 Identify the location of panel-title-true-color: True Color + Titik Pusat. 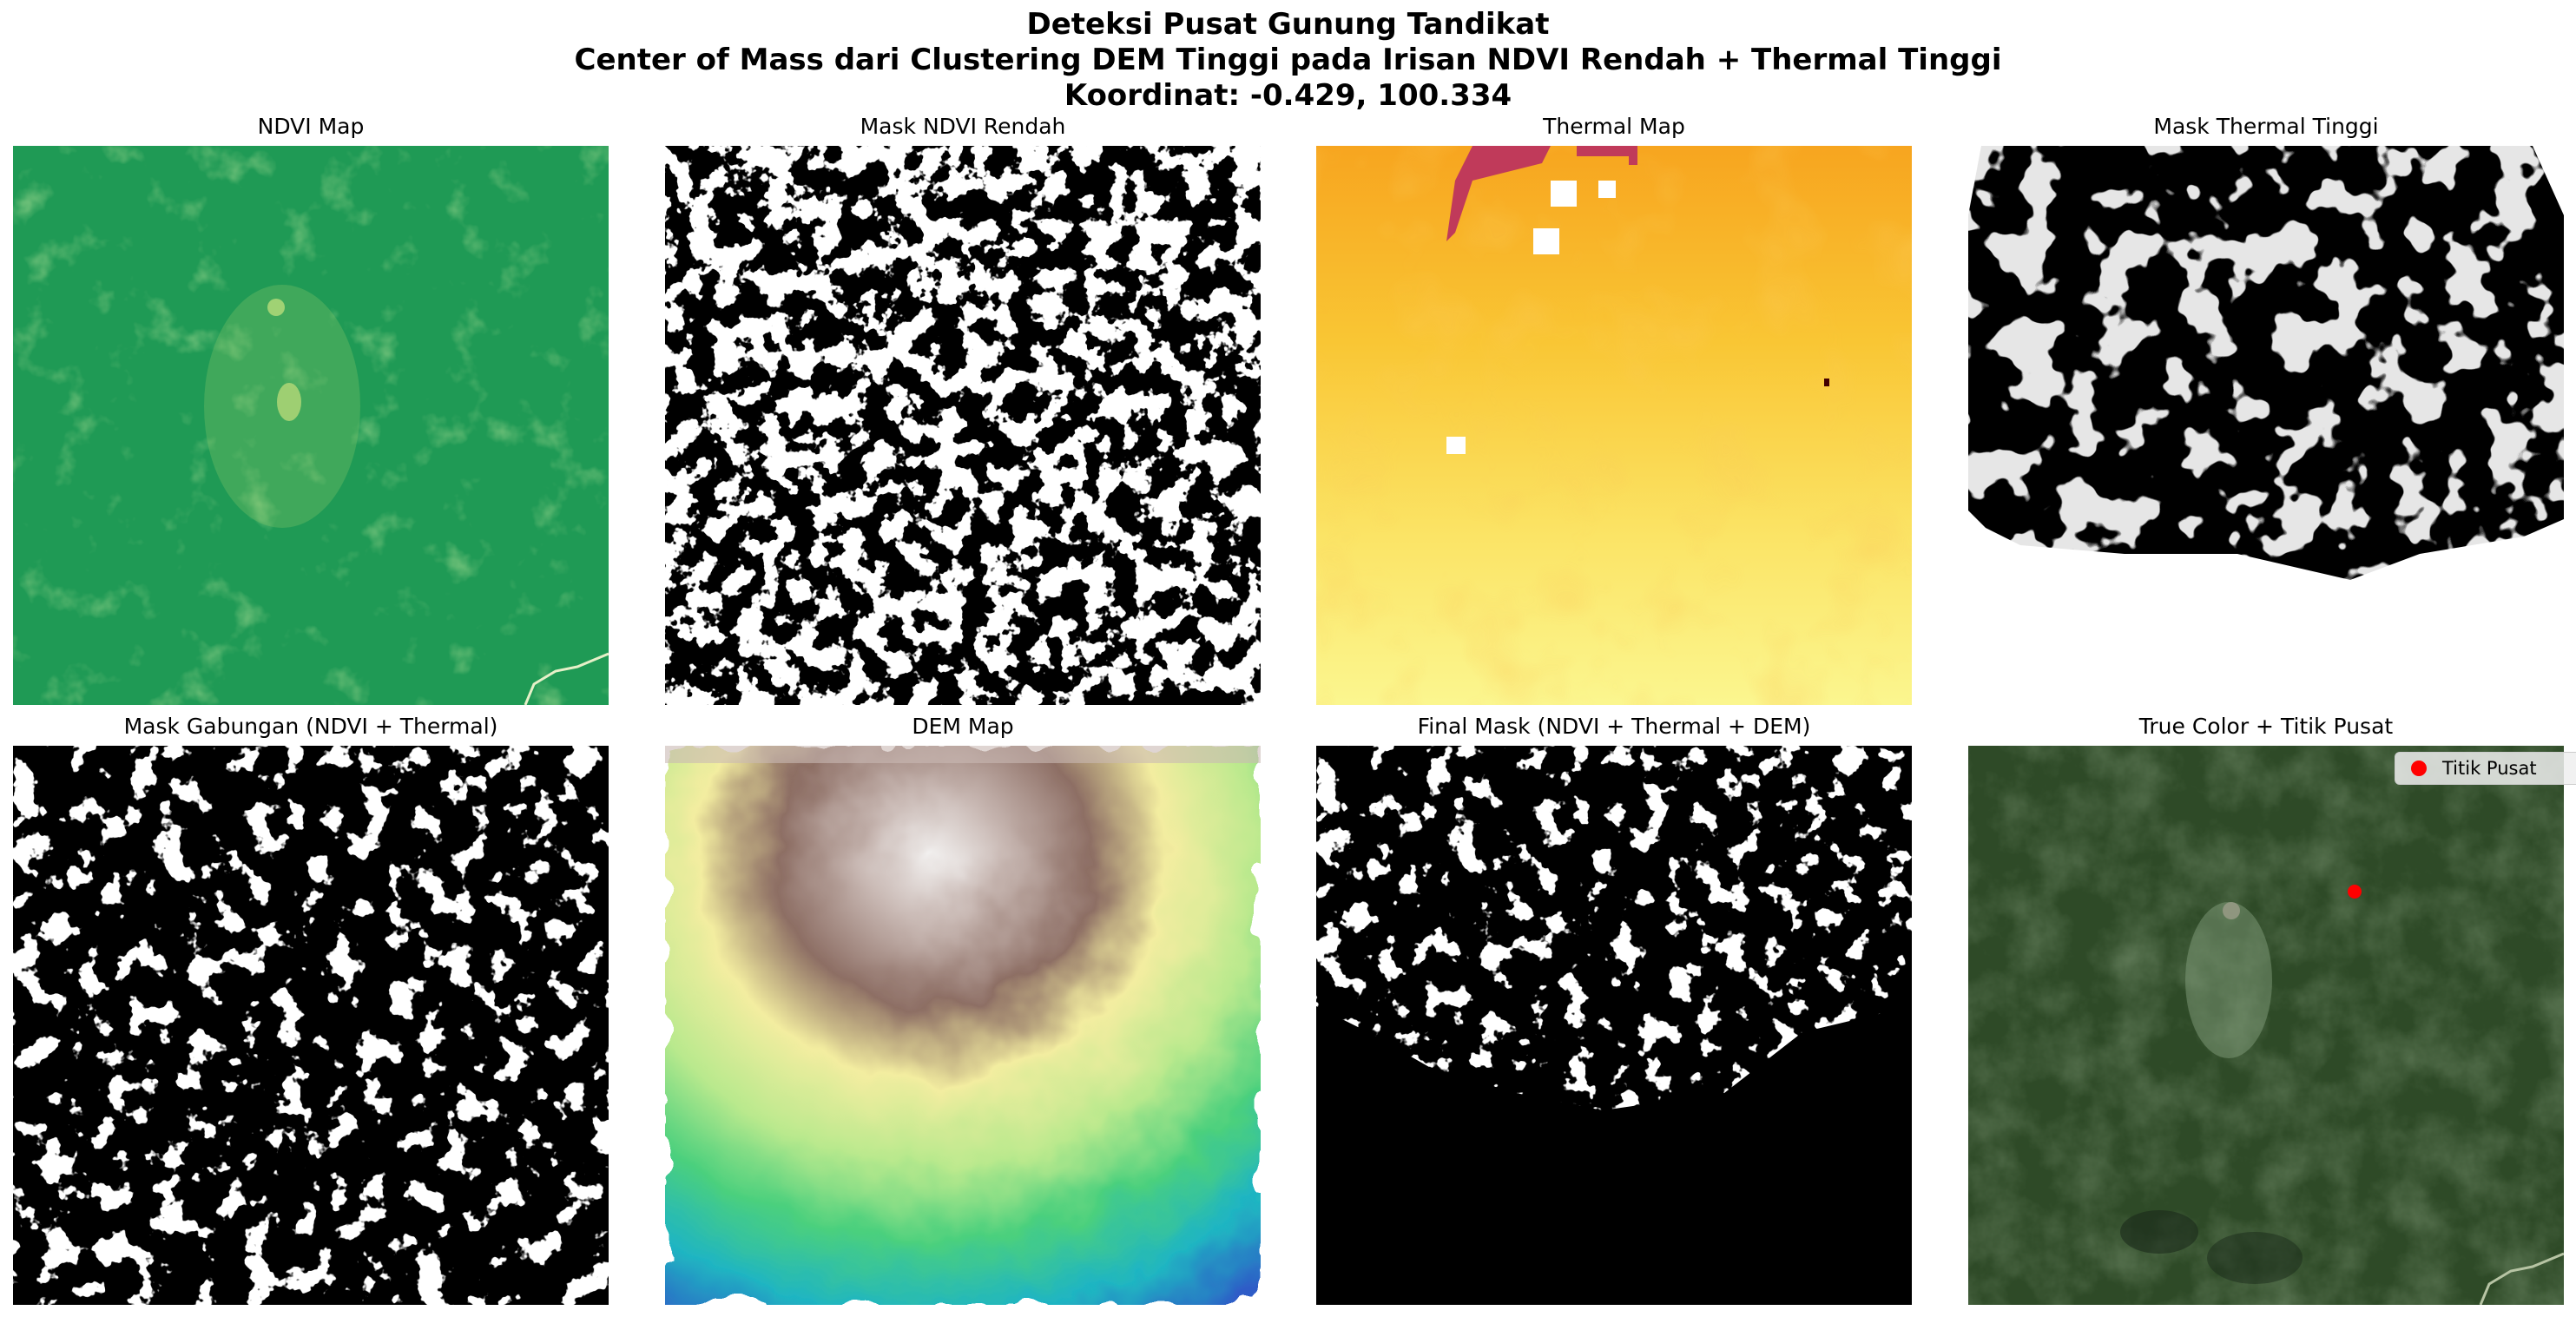
(2266, 726).